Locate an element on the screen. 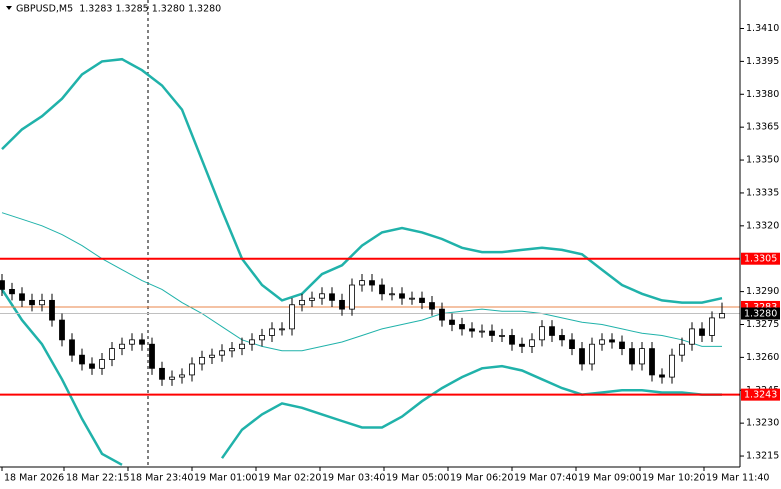  y-tick-label: 1.3380 is located at coordinates (762, 94).